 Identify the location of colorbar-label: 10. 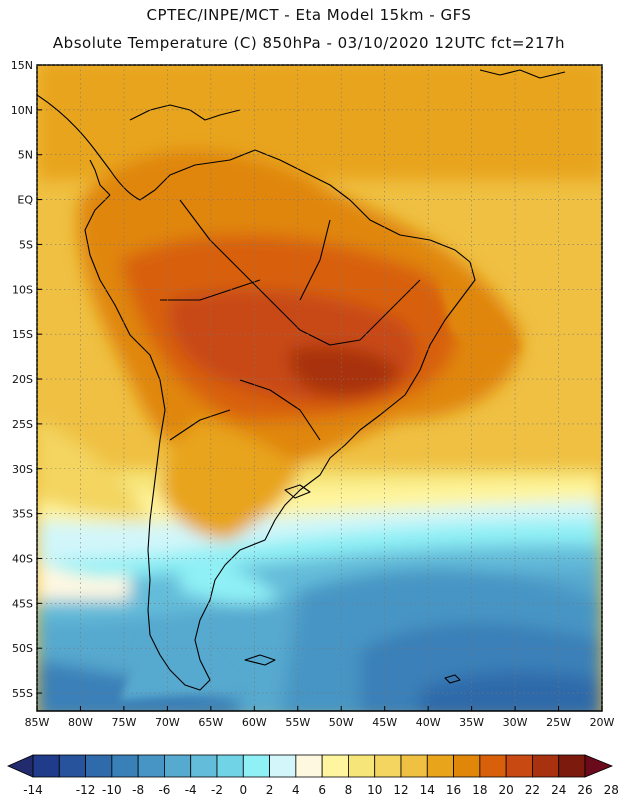
(374, 790).